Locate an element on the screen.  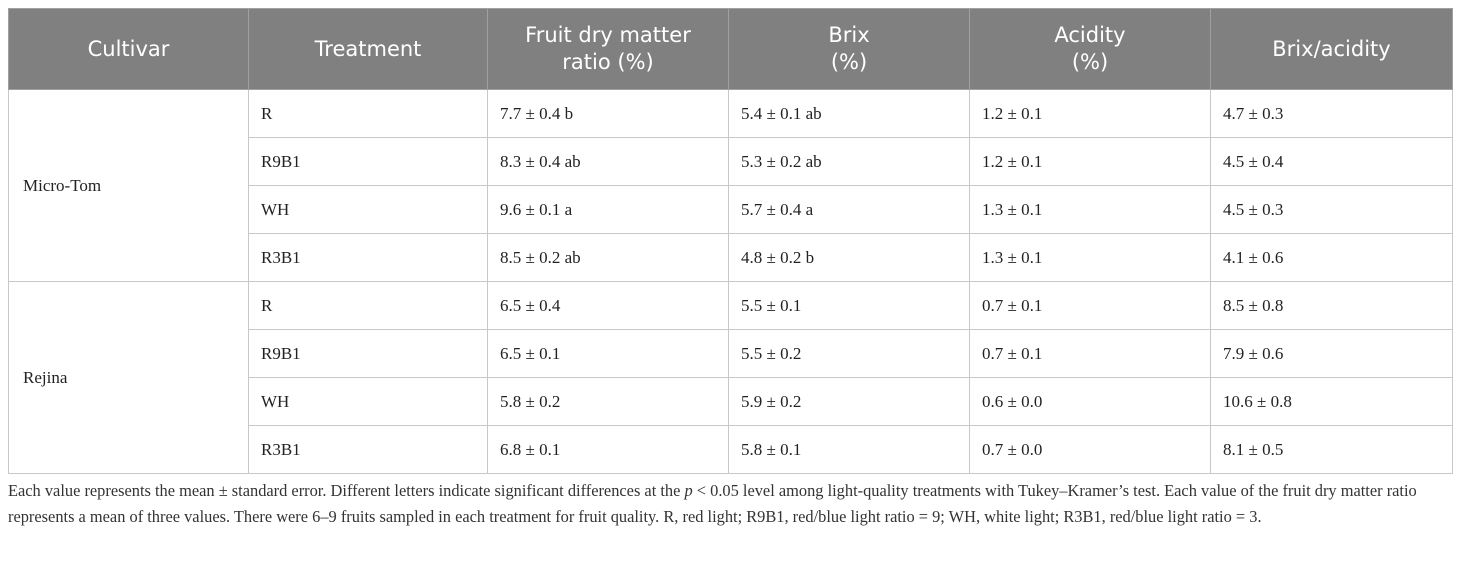
value-cell: 7.7 ± 0.4 b is located at coordinates (608, 113).